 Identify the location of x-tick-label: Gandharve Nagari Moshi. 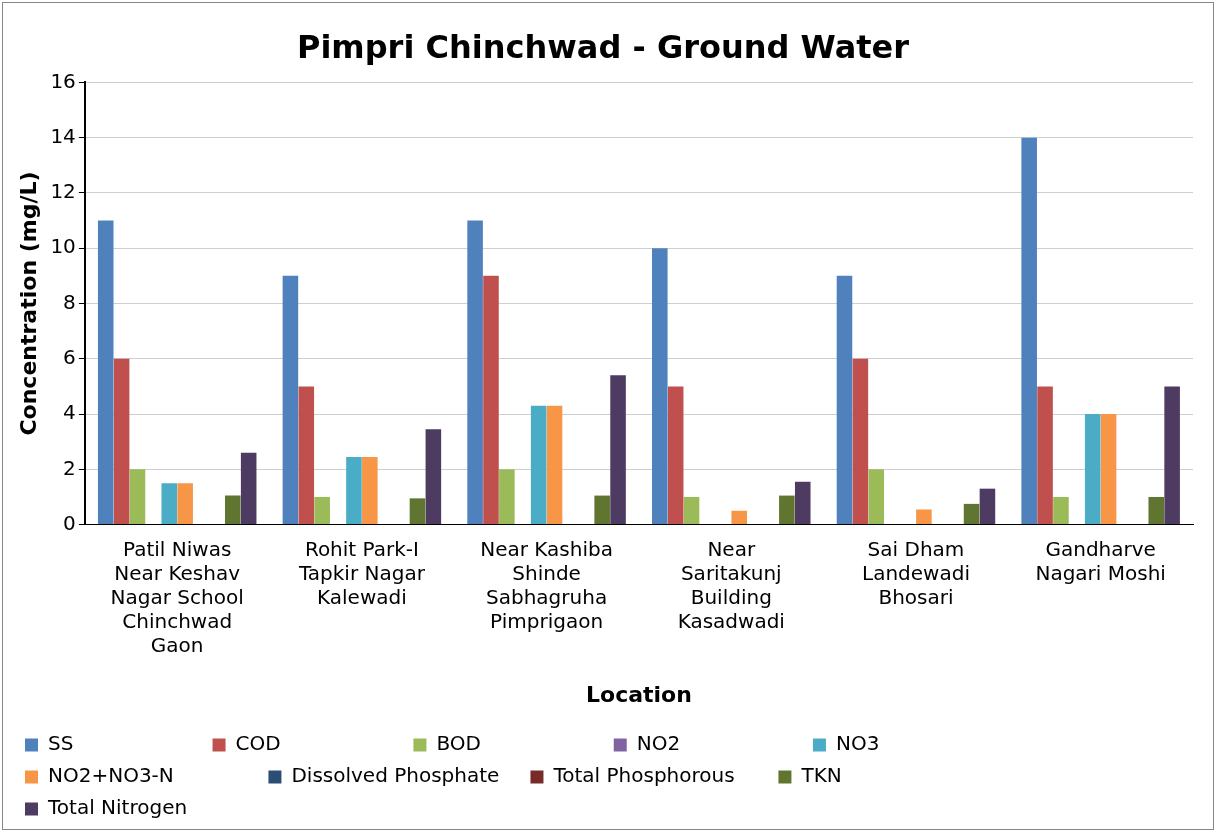
(1100, 560).